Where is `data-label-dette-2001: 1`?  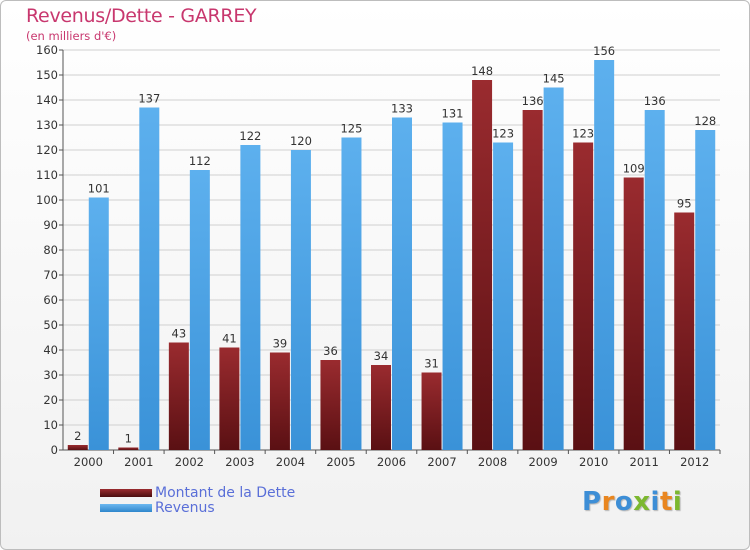
data-label-dette-2001: 1 is located at coordinates (128, 439).